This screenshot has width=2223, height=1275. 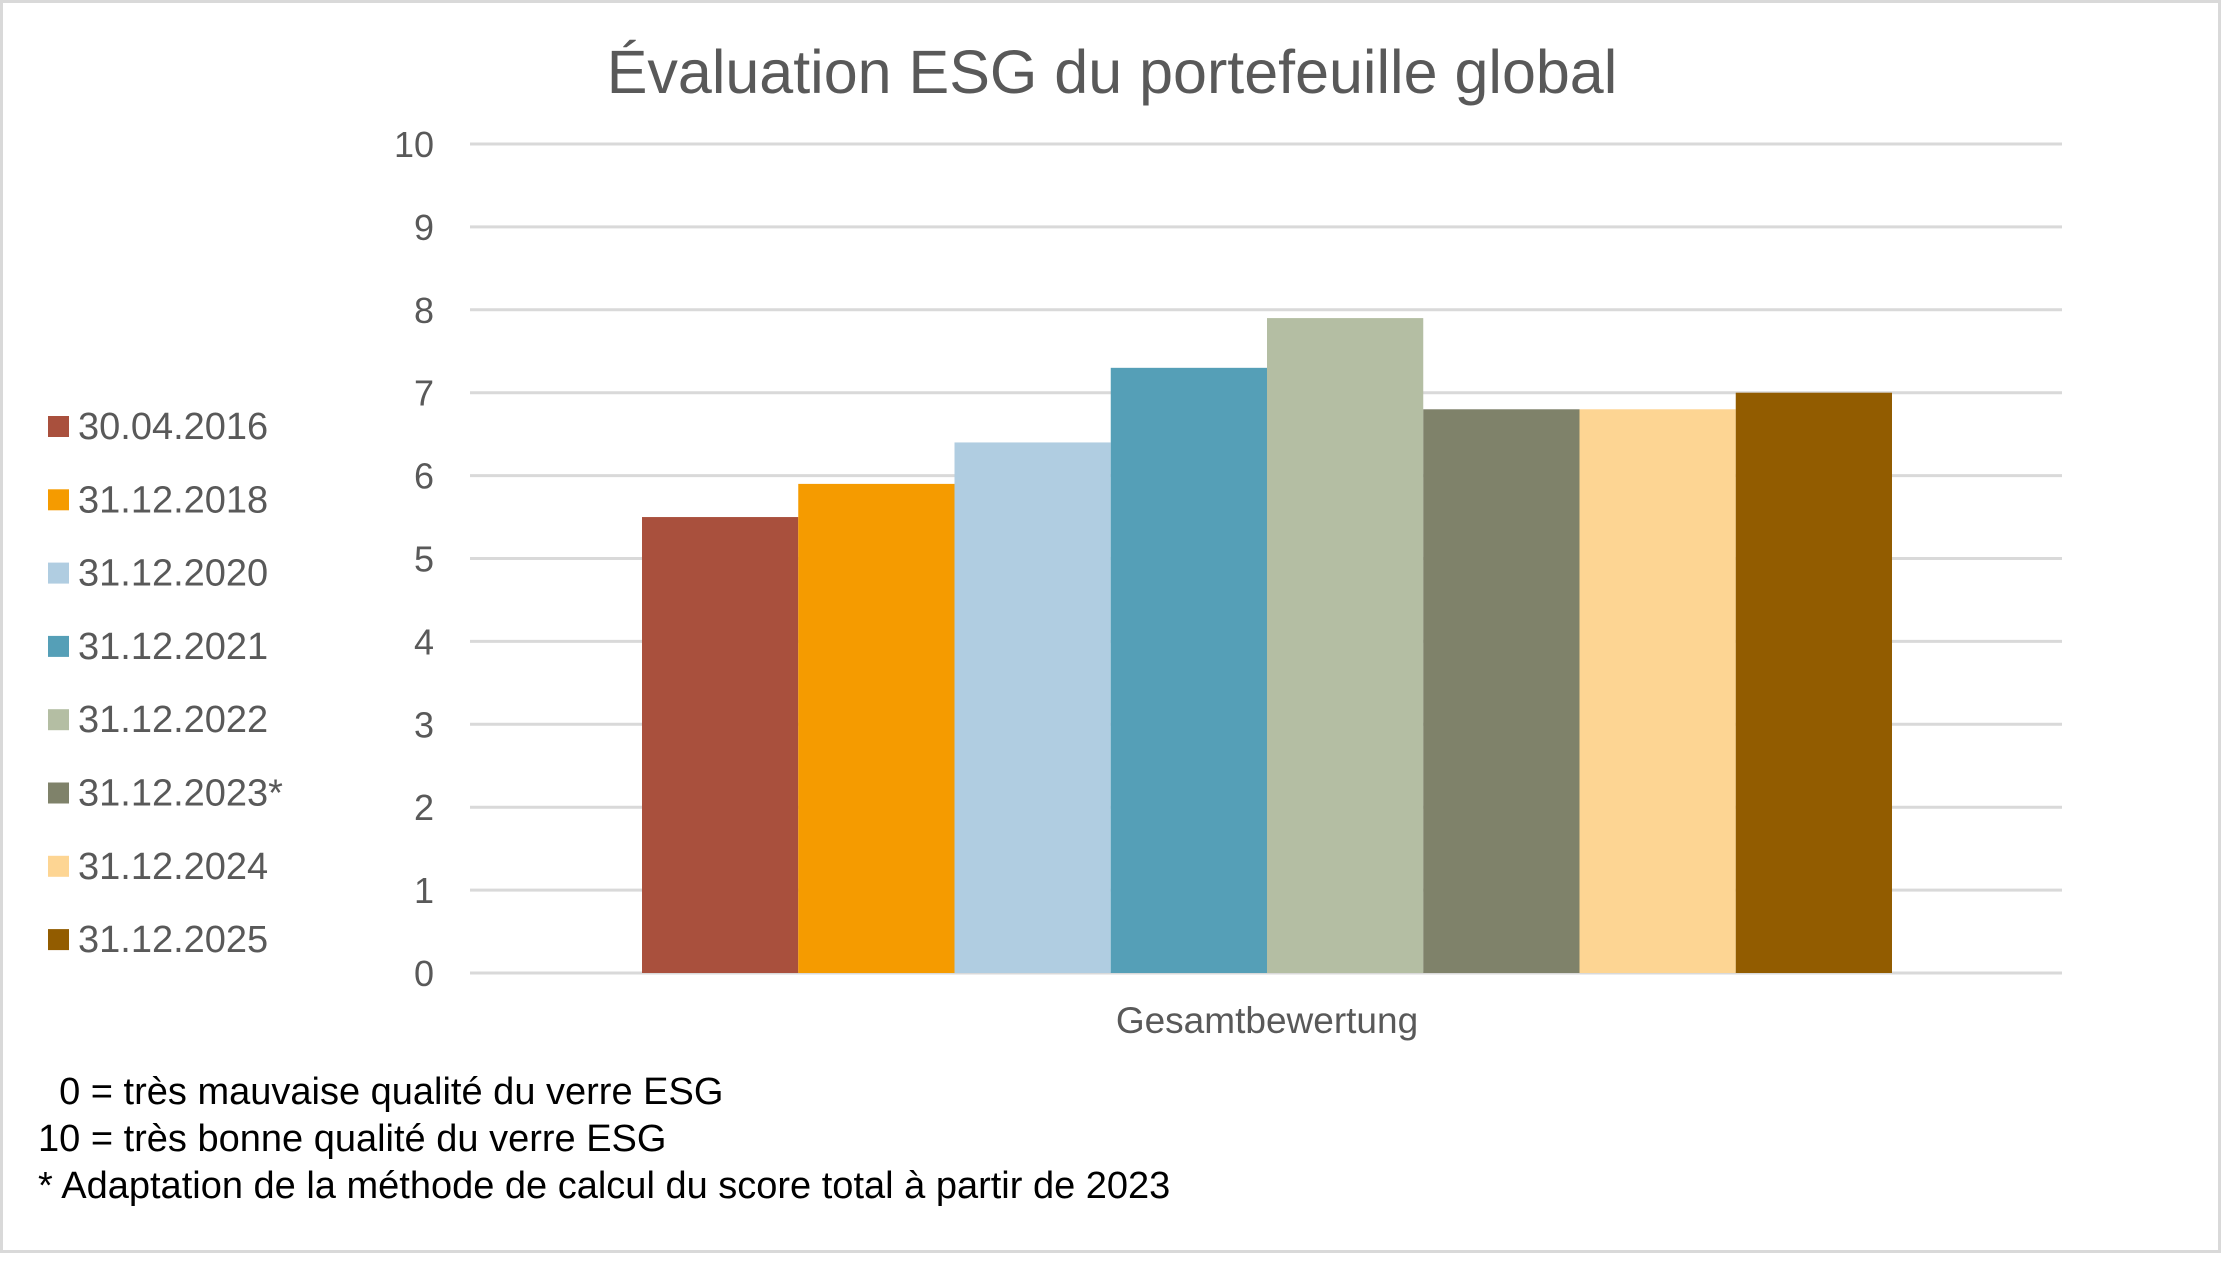 I want to click on bar-31-12-2022, so click(x=1345, y=646).